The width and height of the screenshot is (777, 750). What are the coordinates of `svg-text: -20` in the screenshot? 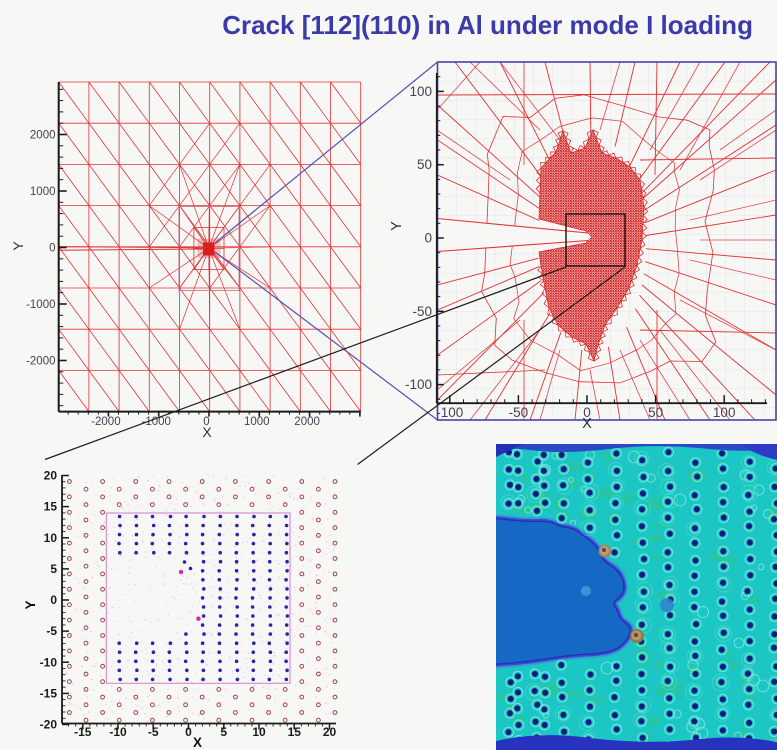 It's located at (49, 725).